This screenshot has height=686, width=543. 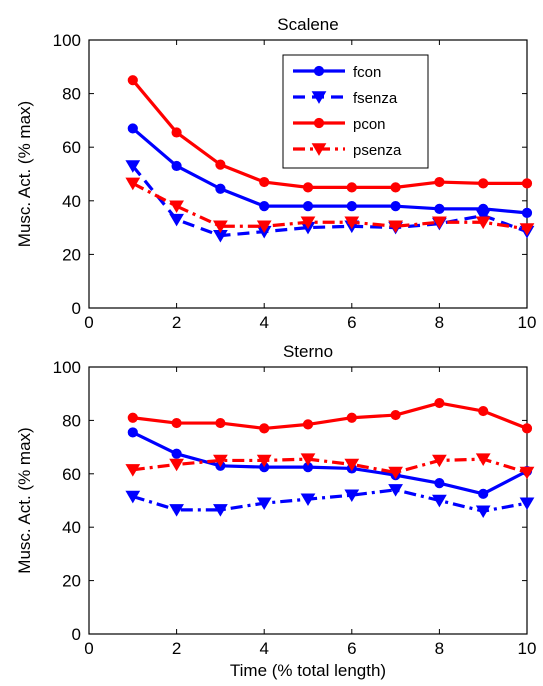 I want to click on series-psenza, so click(x=330, y=206).